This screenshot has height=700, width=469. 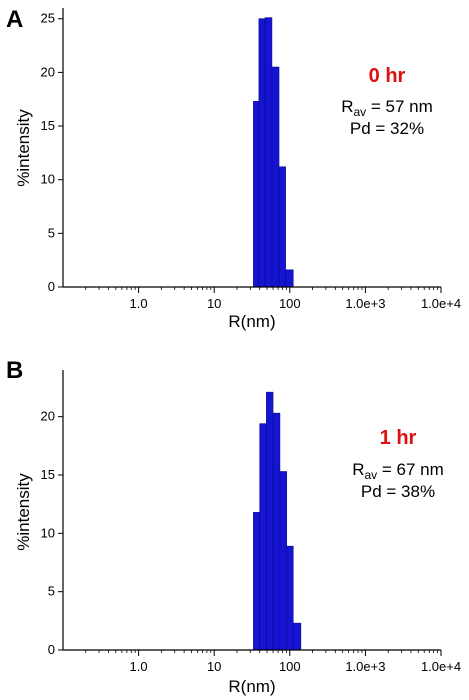 I want to click on panel-letter: A, so click(x=14, y=19).